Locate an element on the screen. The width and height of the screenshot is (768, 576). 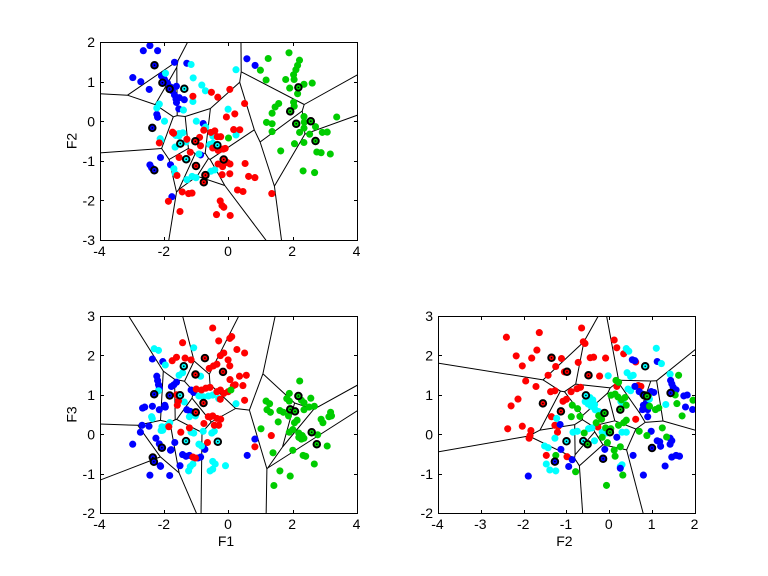
svg-text: F1 is located at coordinates (226, 541).